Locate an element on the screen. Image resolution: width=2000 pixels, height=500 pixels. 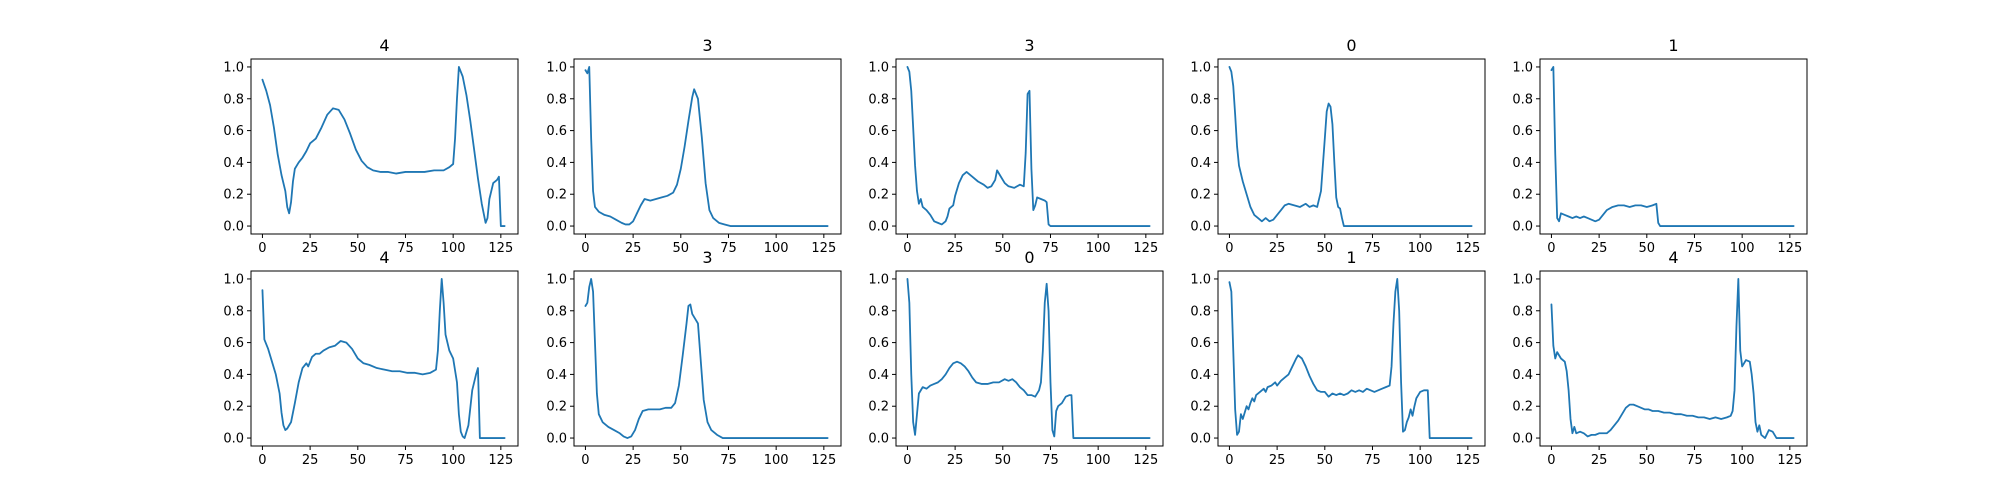
subplot-10: 4 0 25 50 75 100 125 0.0 0.2 0.4 0.6 0.8 1.0 is located at coordinates (1660, 358).